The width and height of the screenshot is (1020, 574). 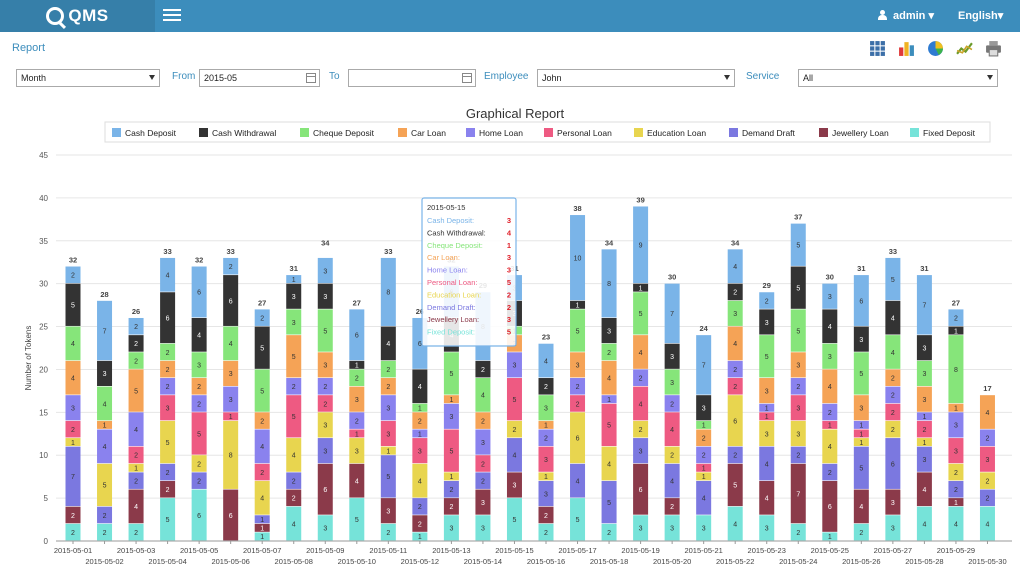 I want to click on to-date-input, so click(x=412, y=78).